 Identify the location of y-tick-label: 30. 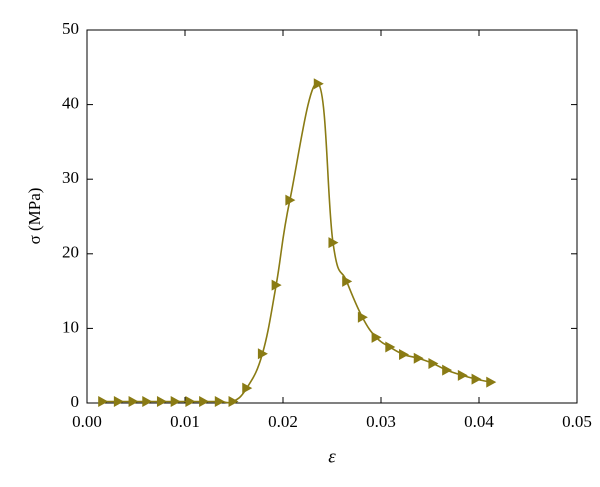
(70, 177).